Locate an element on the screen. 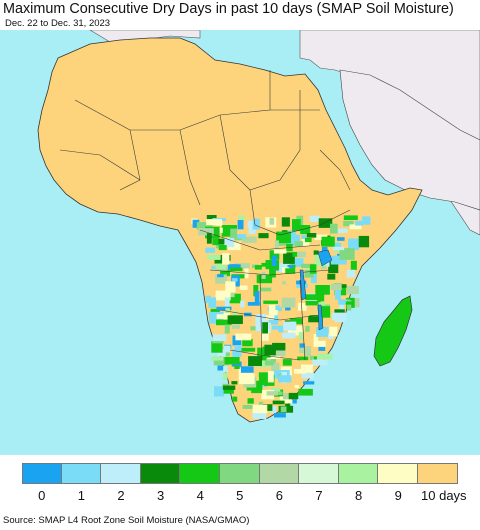  legend-label-3: 3 is located at coordinates (160, 495).